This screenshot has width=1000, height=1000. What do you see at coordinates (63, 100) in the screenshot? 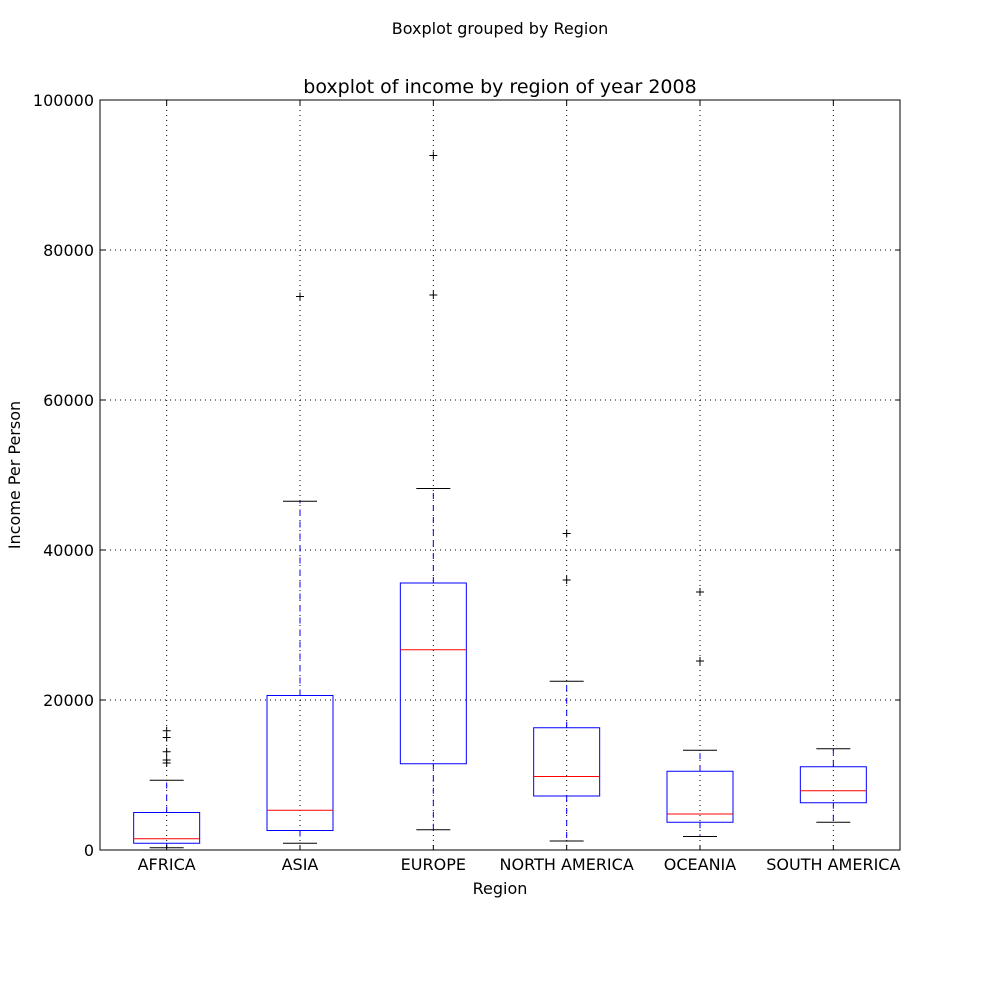
I see `y-tick-label: 100000` at bounding box center [63, 100].